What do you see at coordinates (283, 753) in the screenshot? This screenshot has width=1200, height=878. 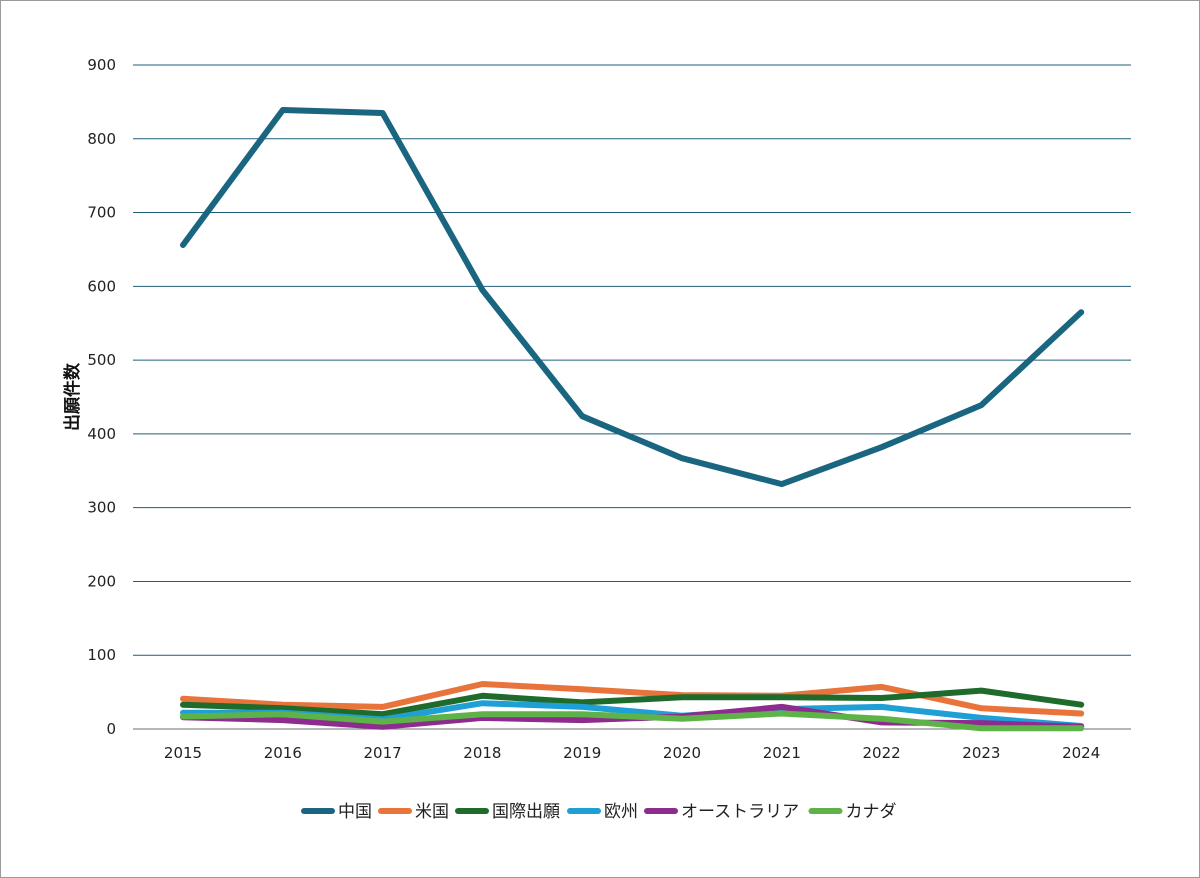 I see `x-tick-label: 2016` at bounding box center [283, 753].